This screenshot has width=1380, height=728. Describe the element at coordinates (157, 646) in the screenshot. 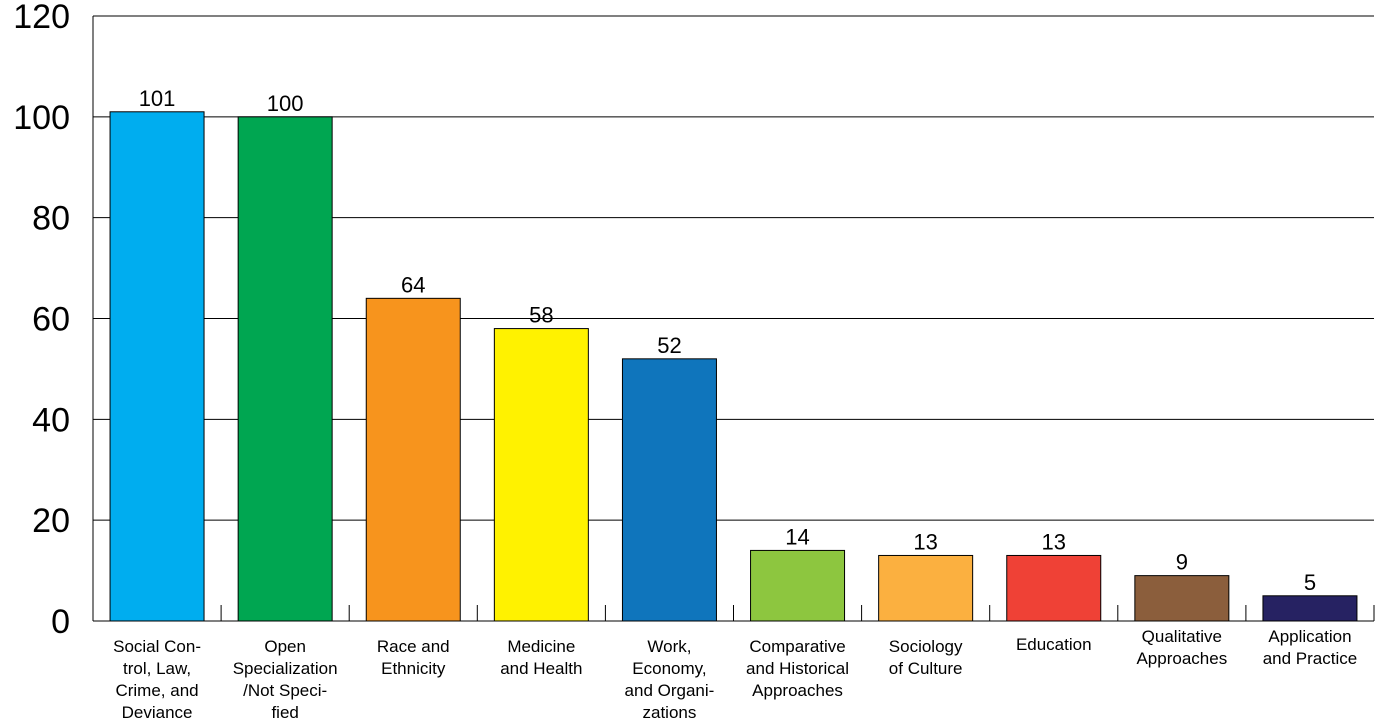

I see `x-tick-label-line: Social Con-` at that location.